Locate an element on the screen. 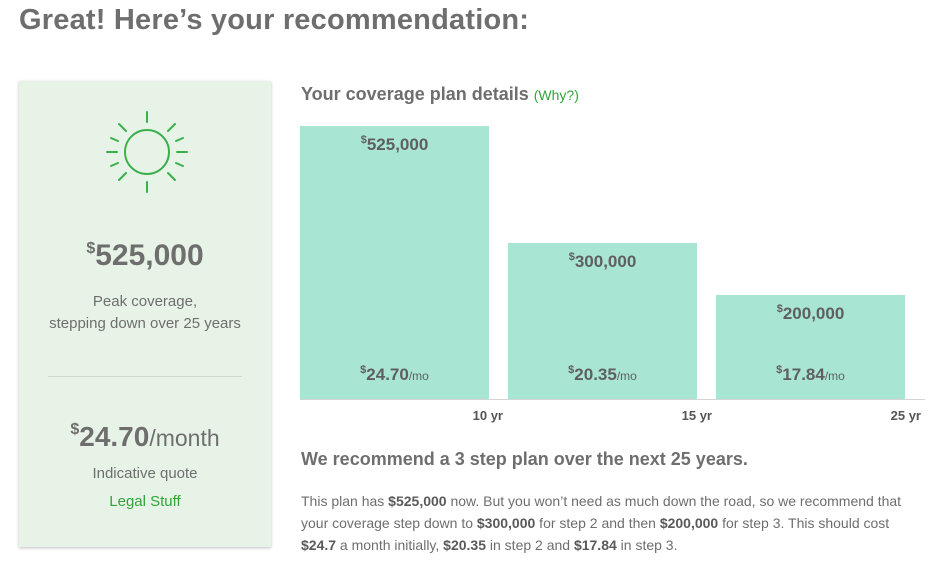 This screenshot has width=940, height=562. x-axis-tick-label: 10 yr is located at coordinates (487, 415).